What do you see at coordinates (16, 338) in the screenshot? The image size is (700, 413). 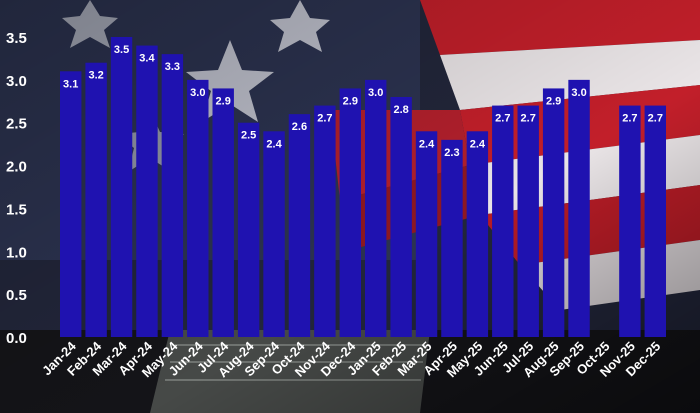 I see `y-tick-label: 0.0` at bounding box center [16, 338].